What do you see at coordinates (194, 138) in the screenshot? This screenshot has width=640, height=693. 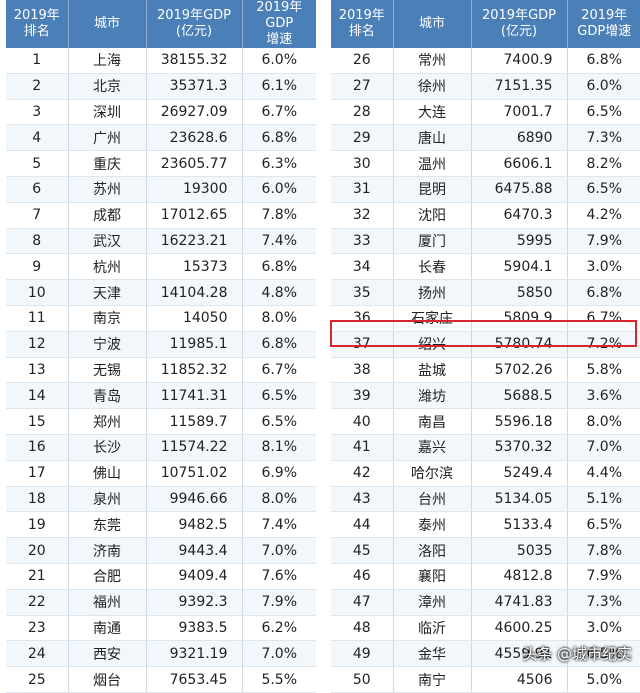 I see `gdp-cell: 23628.6` at bounding box center [194, 138].